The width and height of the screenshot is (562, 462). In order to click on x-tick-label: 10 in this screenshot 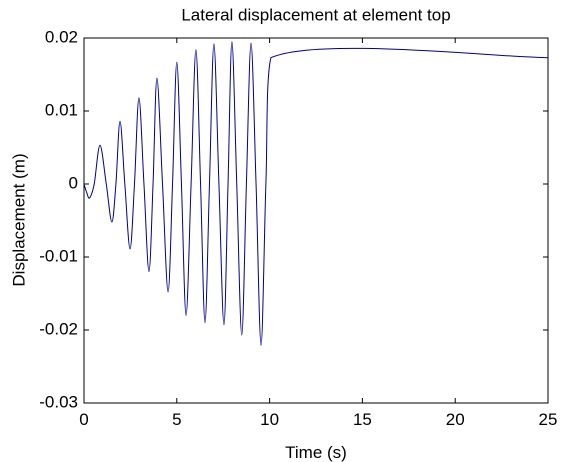, I will do `click(269, 419)`.